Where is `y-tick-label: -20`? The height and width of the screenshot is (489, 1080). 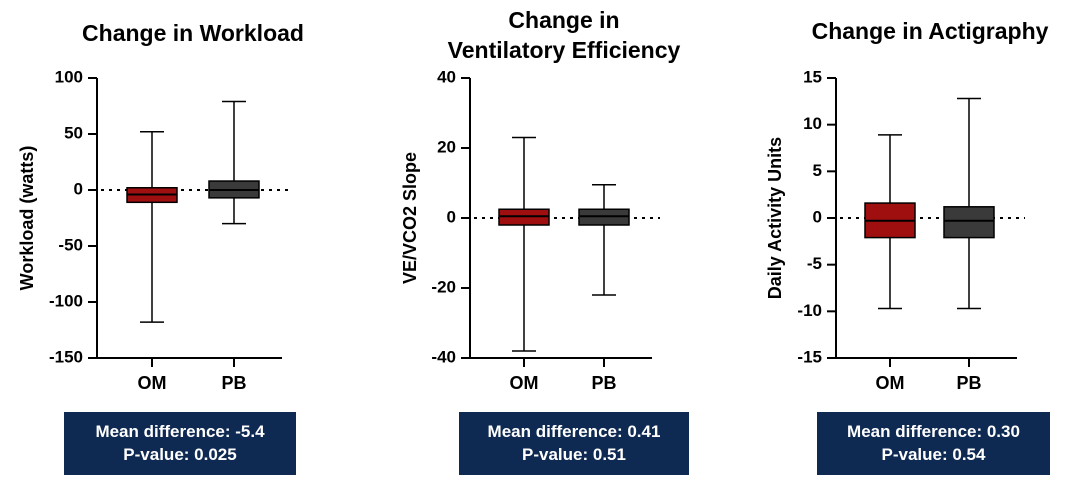
y-tick-label: -20 is located at coordinates (443, 286).